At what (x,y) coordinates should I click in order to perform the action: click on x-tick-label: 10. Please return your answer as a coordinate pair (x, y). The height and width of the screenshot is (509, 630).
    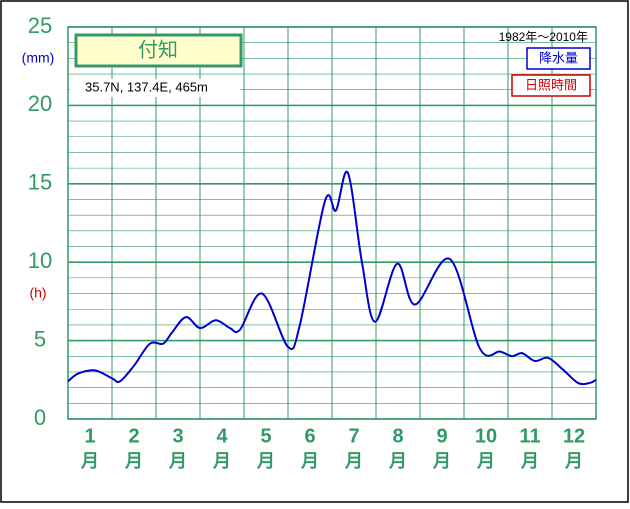
    Looking at the image, I should click on (486, 436).